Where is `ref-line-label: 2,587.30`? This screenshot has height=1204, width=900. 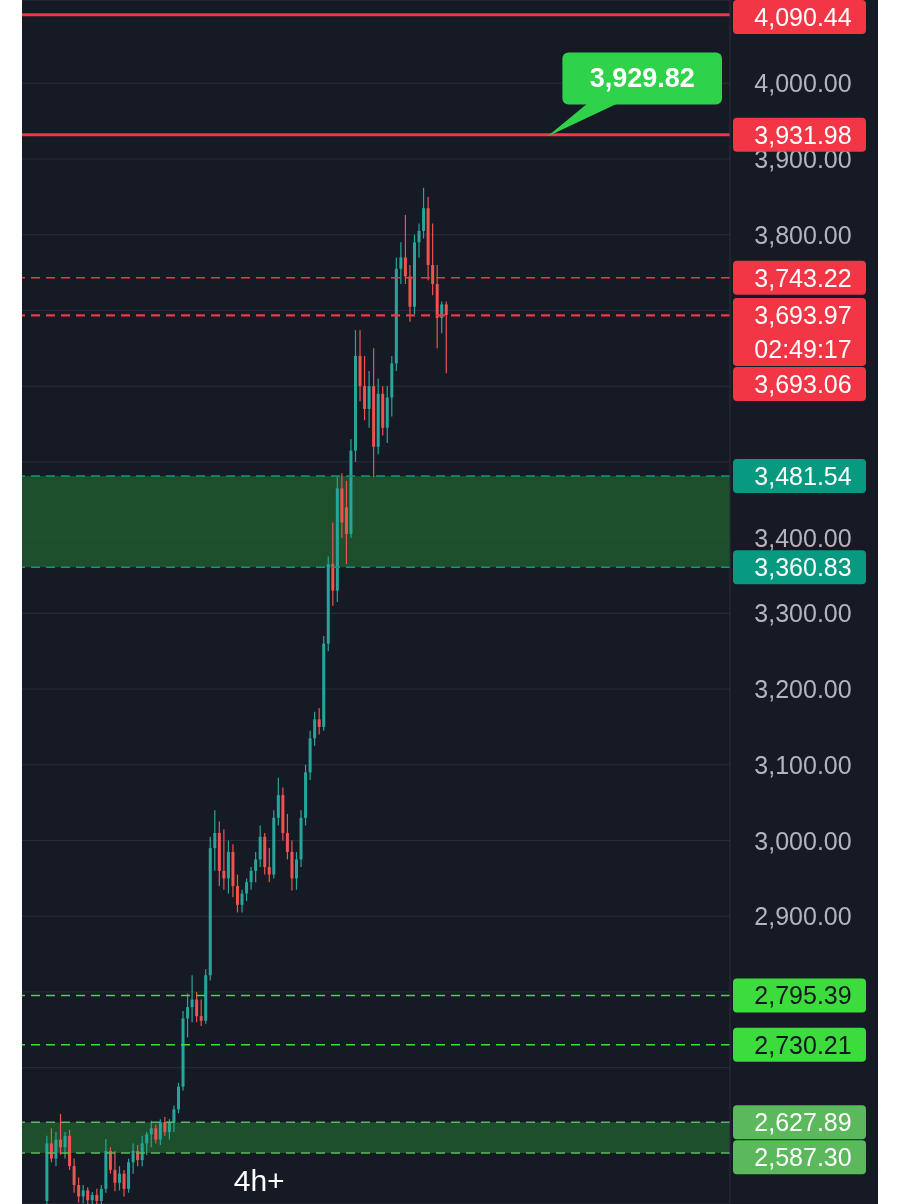
ref-line-label: 2,587.30 is located at coordinates (803, 1157).